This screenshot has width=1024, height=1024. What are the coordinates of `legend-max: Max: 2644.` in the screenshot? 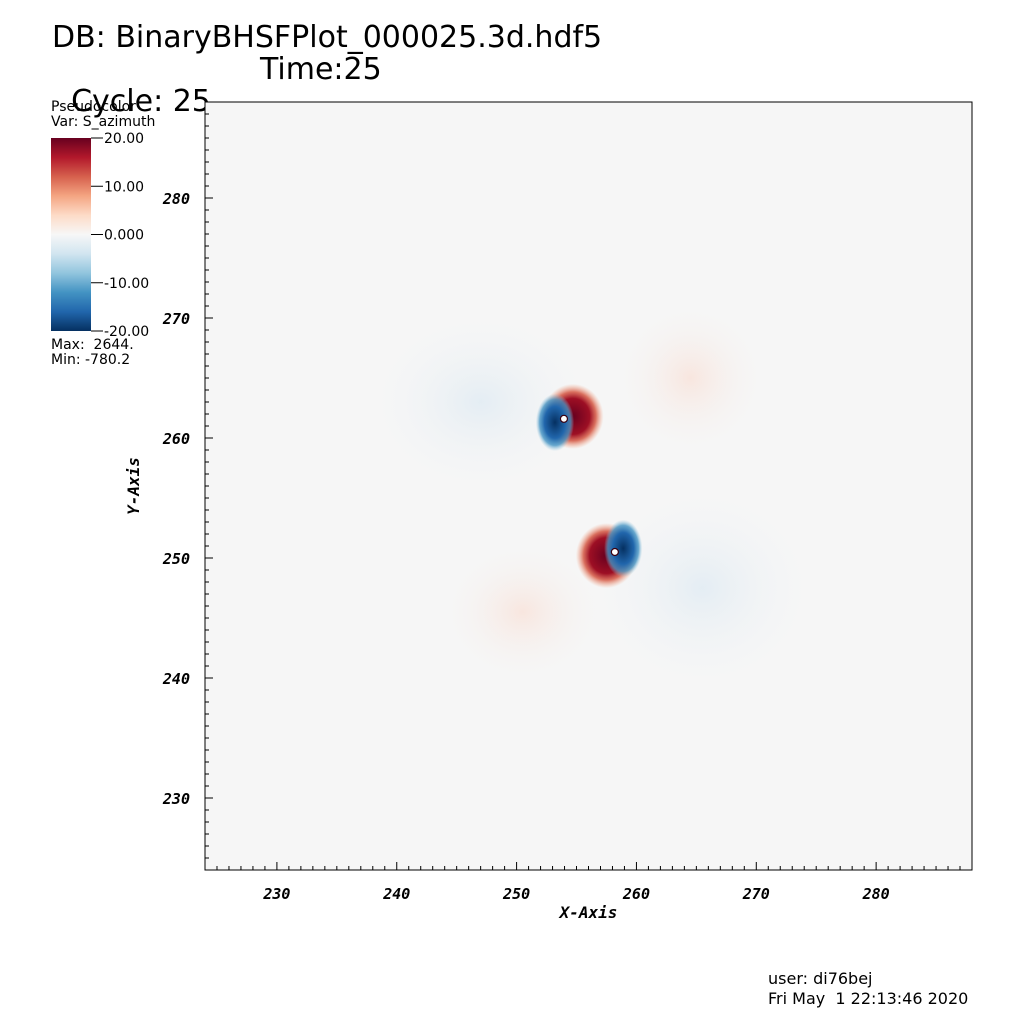 It's located at (92, 345).